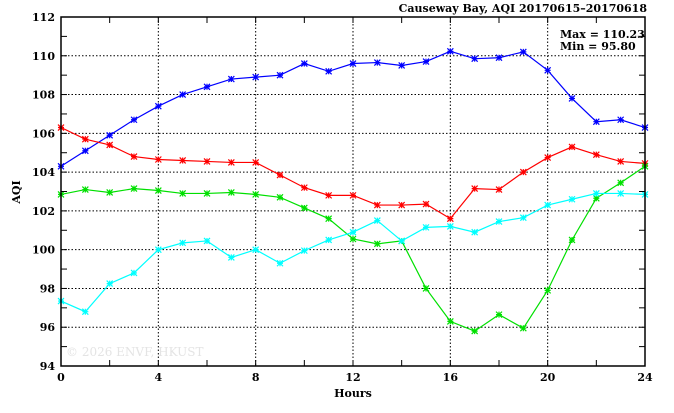 Image resolution: width=674 pixels, height=413 pixels. I want to click on x-axis-label: Hours, so click(353, 393).